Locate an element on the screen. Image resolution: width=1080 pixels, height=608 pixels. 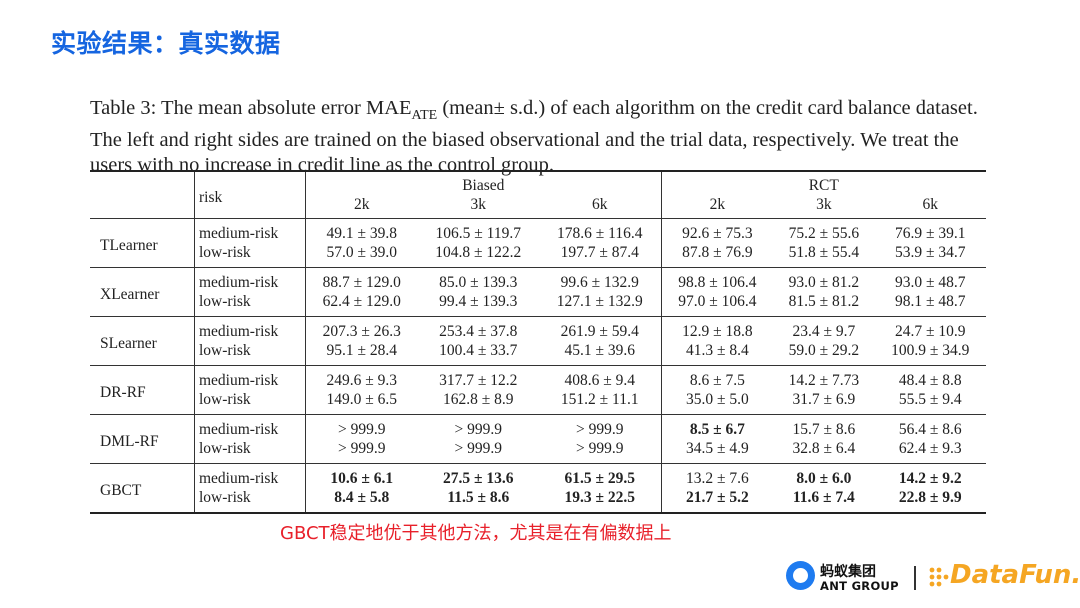
value-cell: 106.5 ± 119.7 is located at coordinates (478, 233).